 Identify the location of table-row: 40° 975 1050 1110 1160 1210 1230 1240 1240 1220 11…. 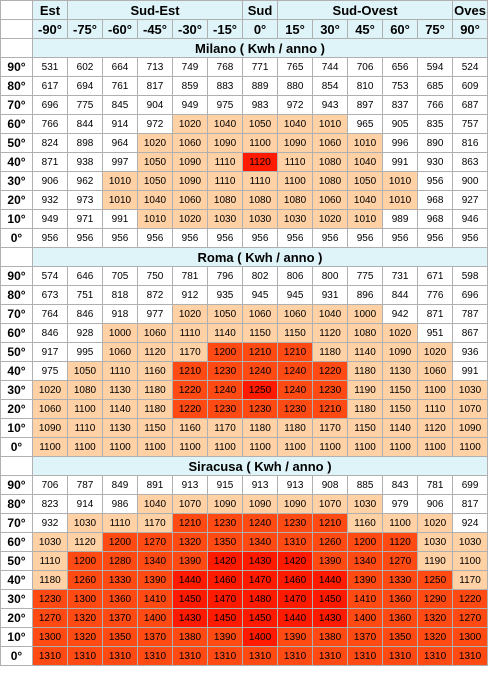
(244, 371).